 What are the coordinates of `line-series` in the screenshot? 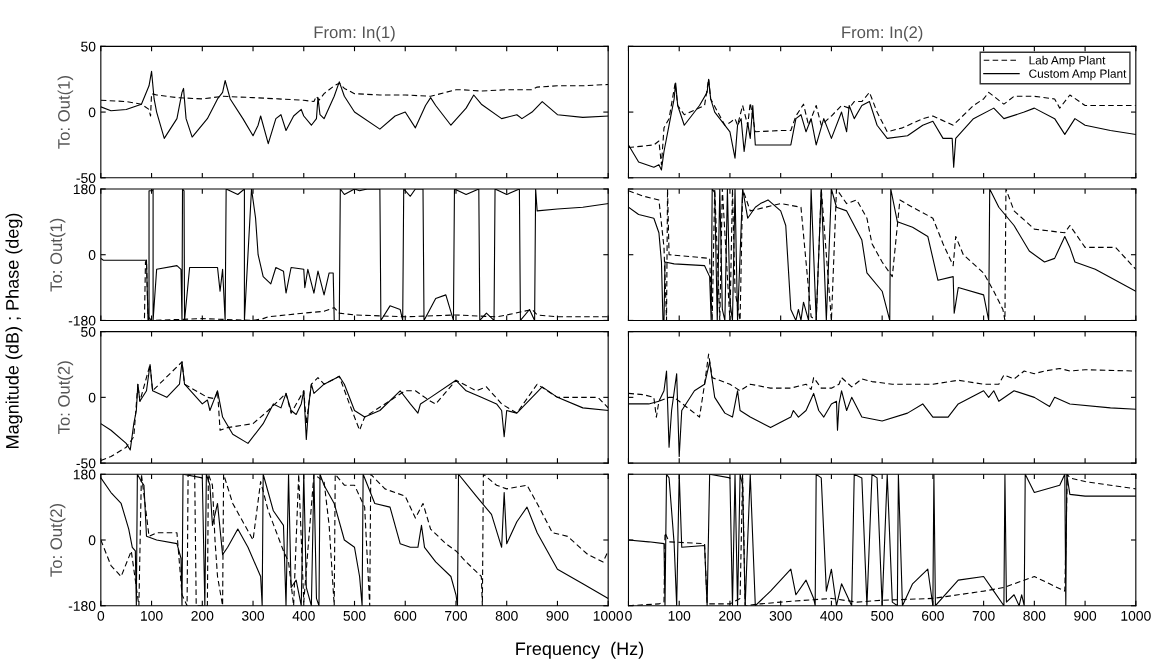 It's located at (354, 254).